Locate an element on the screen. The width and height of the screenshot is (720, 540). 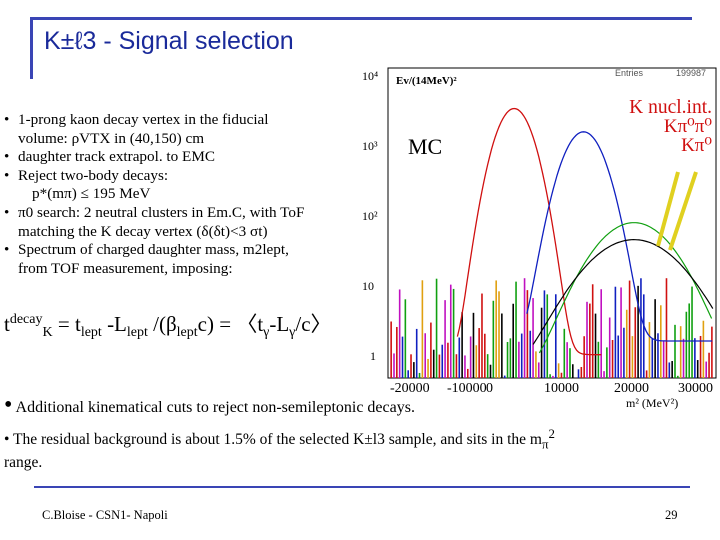
x-tick-m20000: -20000 is located at coordinates (410, 388).